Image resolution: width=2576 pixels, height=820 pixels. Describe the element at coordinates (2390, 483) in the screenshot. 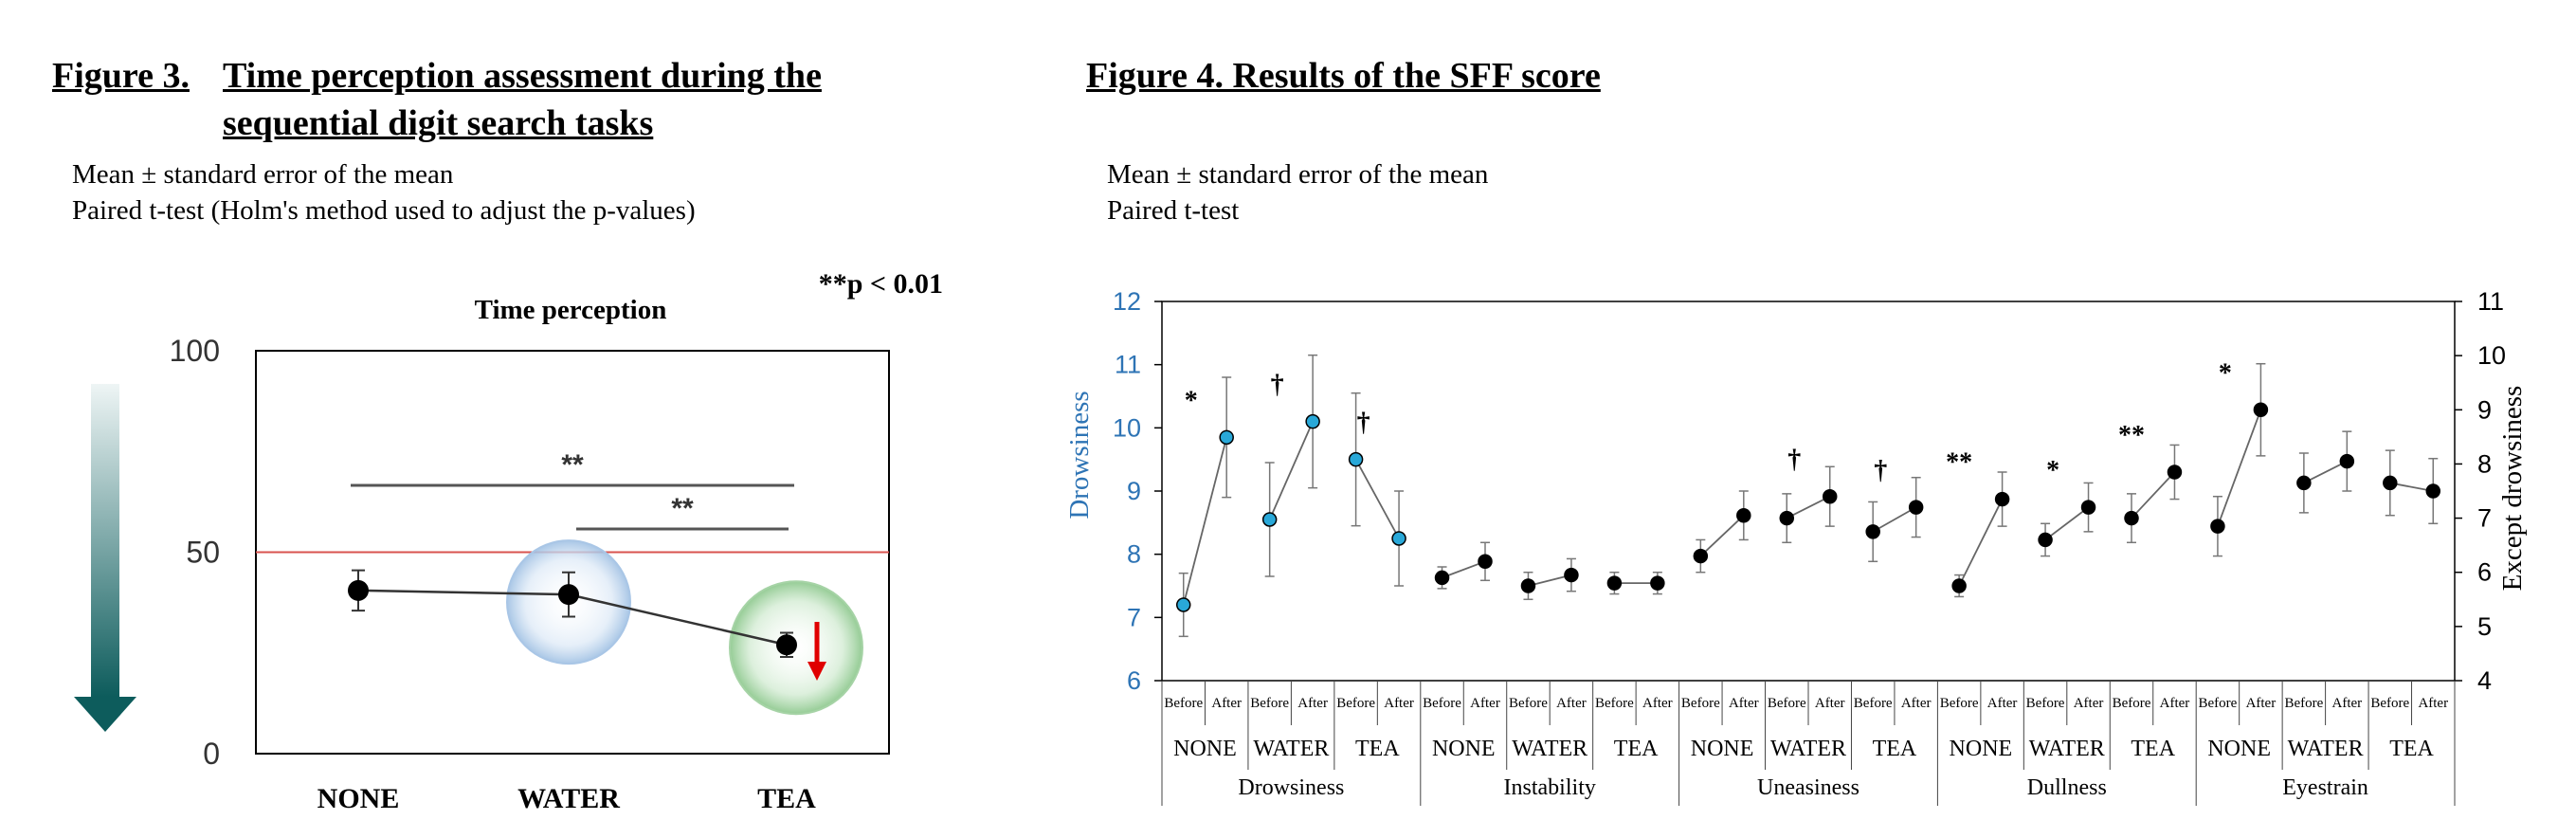

I see `data-point-eyestrain-tea-before` at that location.